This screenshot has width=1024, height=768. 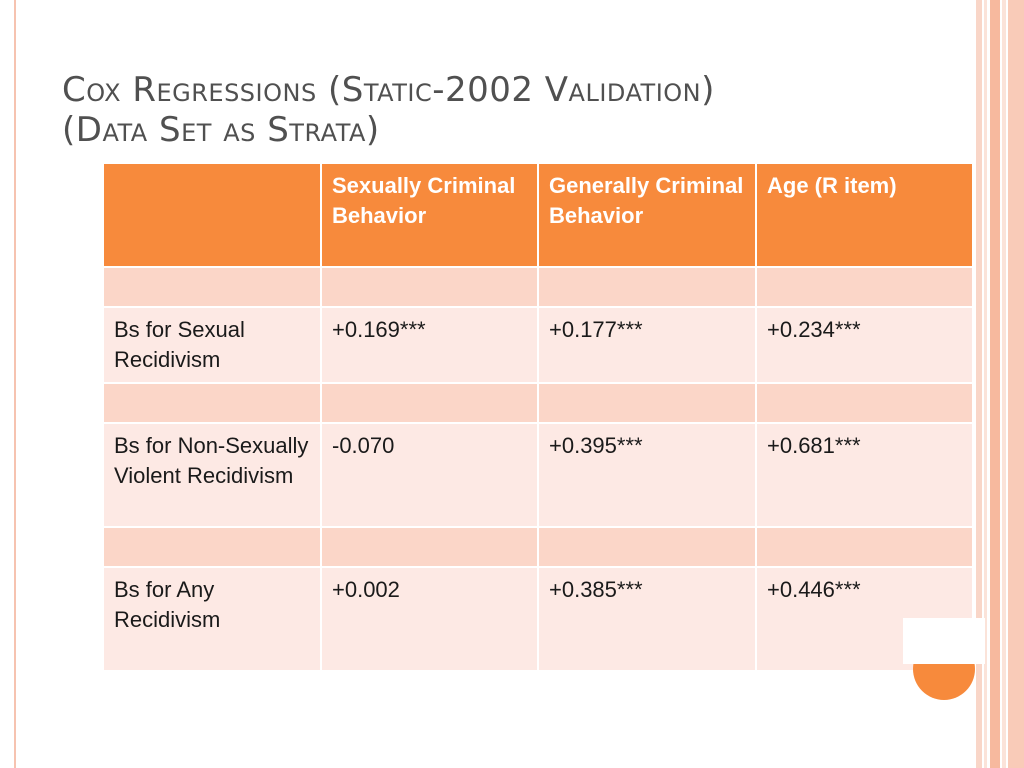 What do you see at coordinates (864, 215) in the screenshot?
I see `header-age-r-item: Age (R item)` at bounding box center [864, 215].